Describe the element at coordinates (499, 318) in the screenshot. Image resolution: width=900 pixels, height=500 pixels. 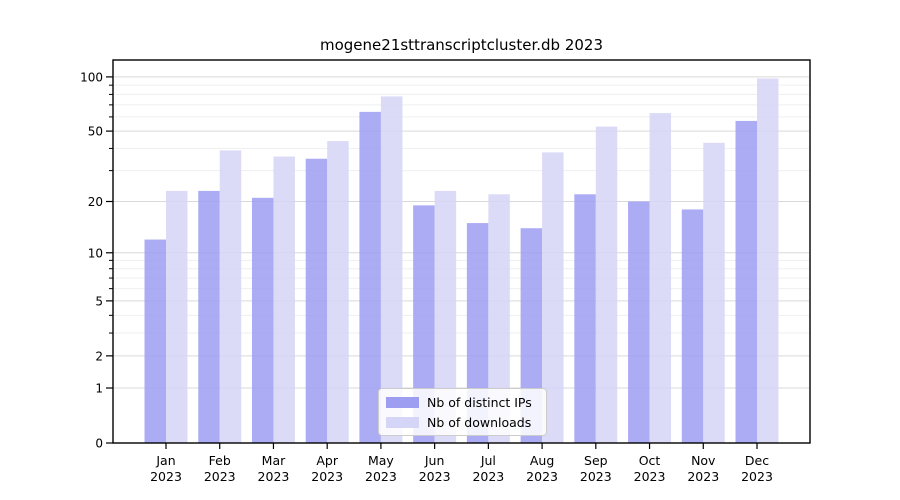
I see `bar-jul-downloads` at that location.